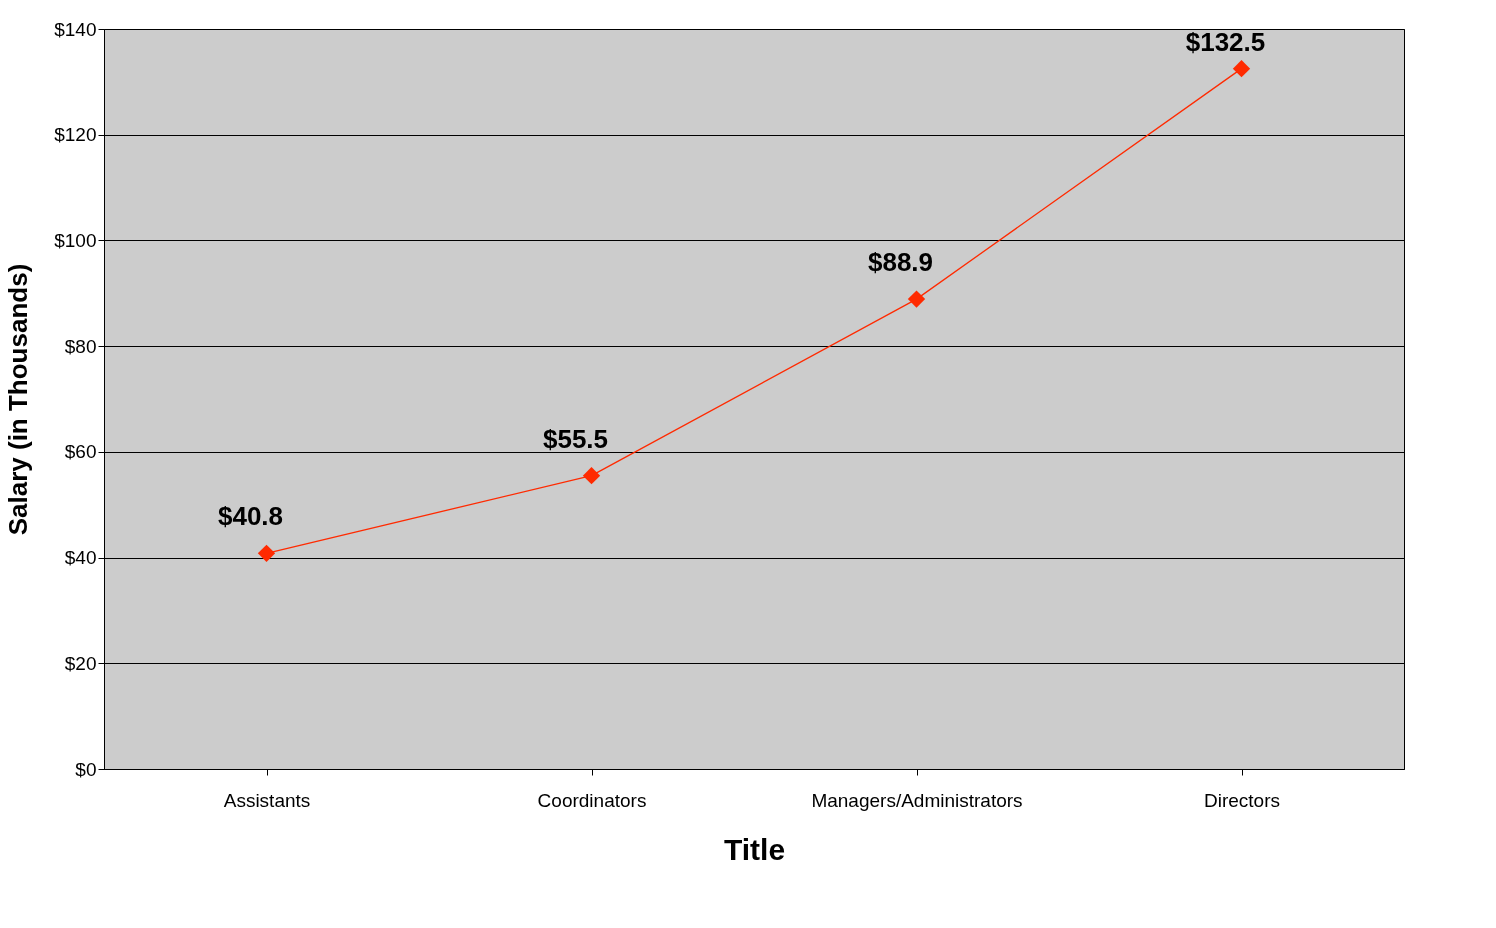 The image size is (1496, 928). What do you see at coordinates (754, 849) in the screenshot?
I see `x-axis-title: Title` at bounding box center [754, 849].